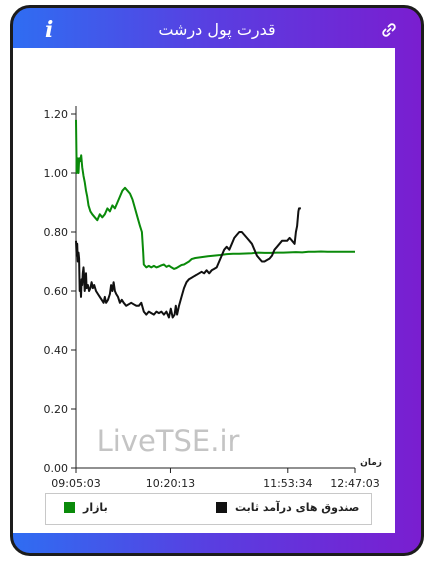  I want to click on x-tick-label: 11:53:34, so click(287, 483).